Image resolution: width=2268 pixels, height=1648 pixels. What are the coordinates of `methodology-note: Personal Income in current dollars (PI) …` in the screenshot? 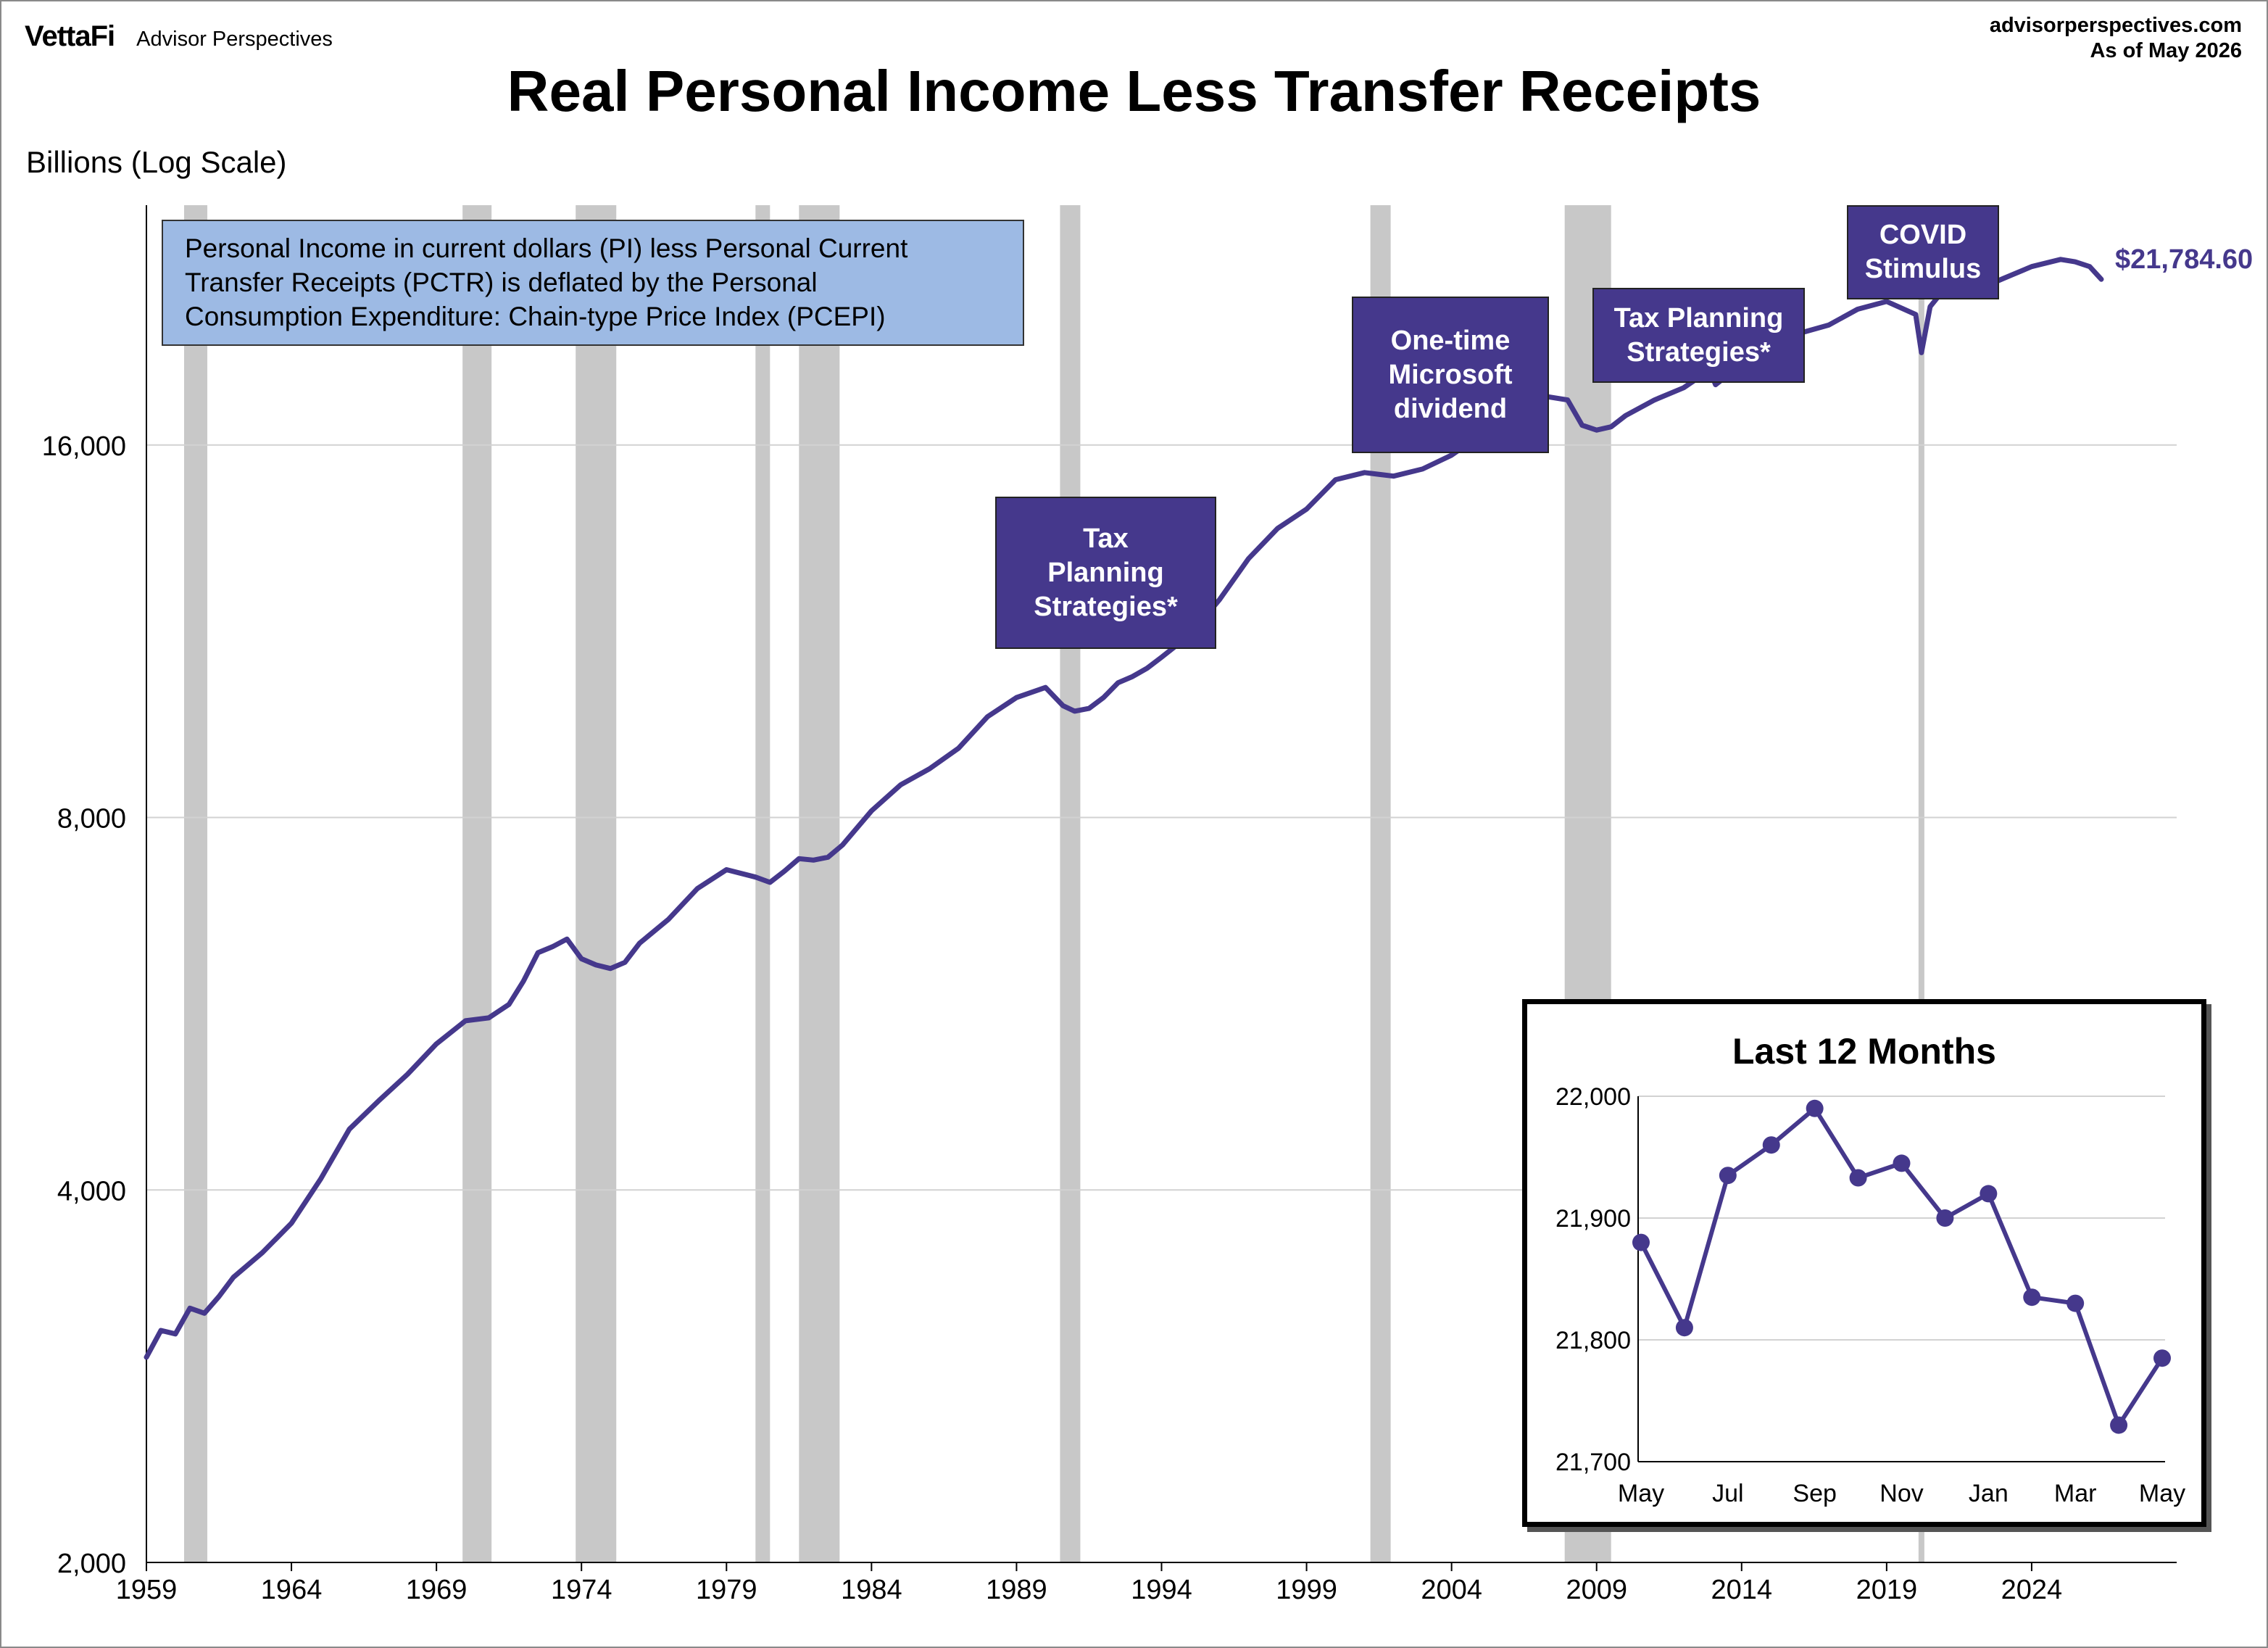 It's located at (593, 283).